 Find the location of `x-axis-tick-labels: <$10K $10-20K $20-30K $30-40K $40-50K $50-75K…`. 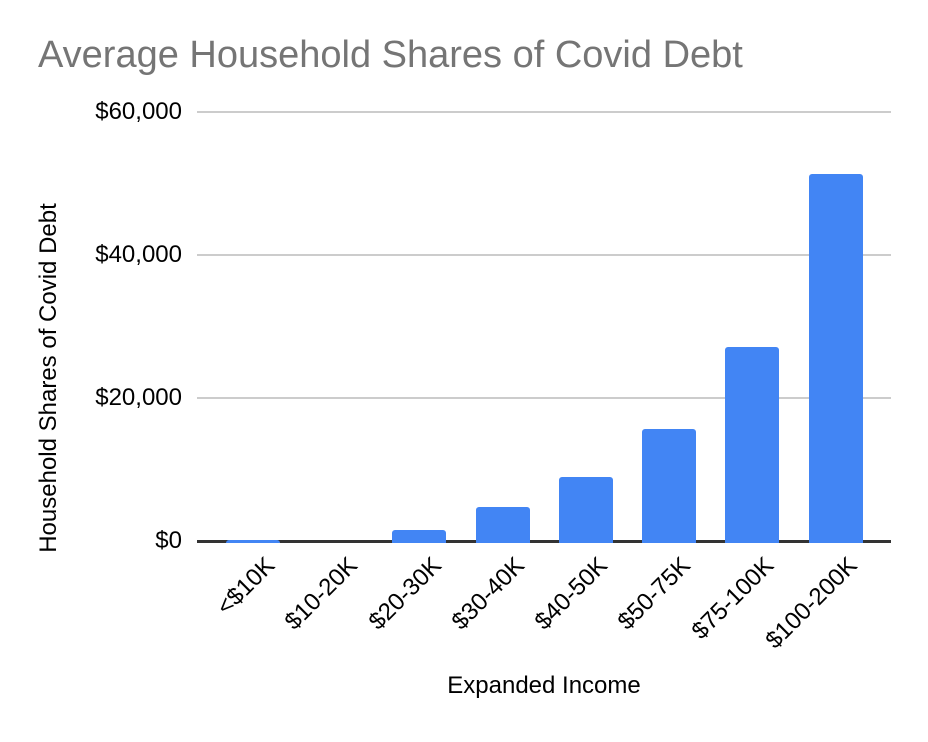

x-axis-tick-labels: <$10K $10-20K $20-30K $30-40K $40-50K $50-75K… is located at coordinates (544, 607).